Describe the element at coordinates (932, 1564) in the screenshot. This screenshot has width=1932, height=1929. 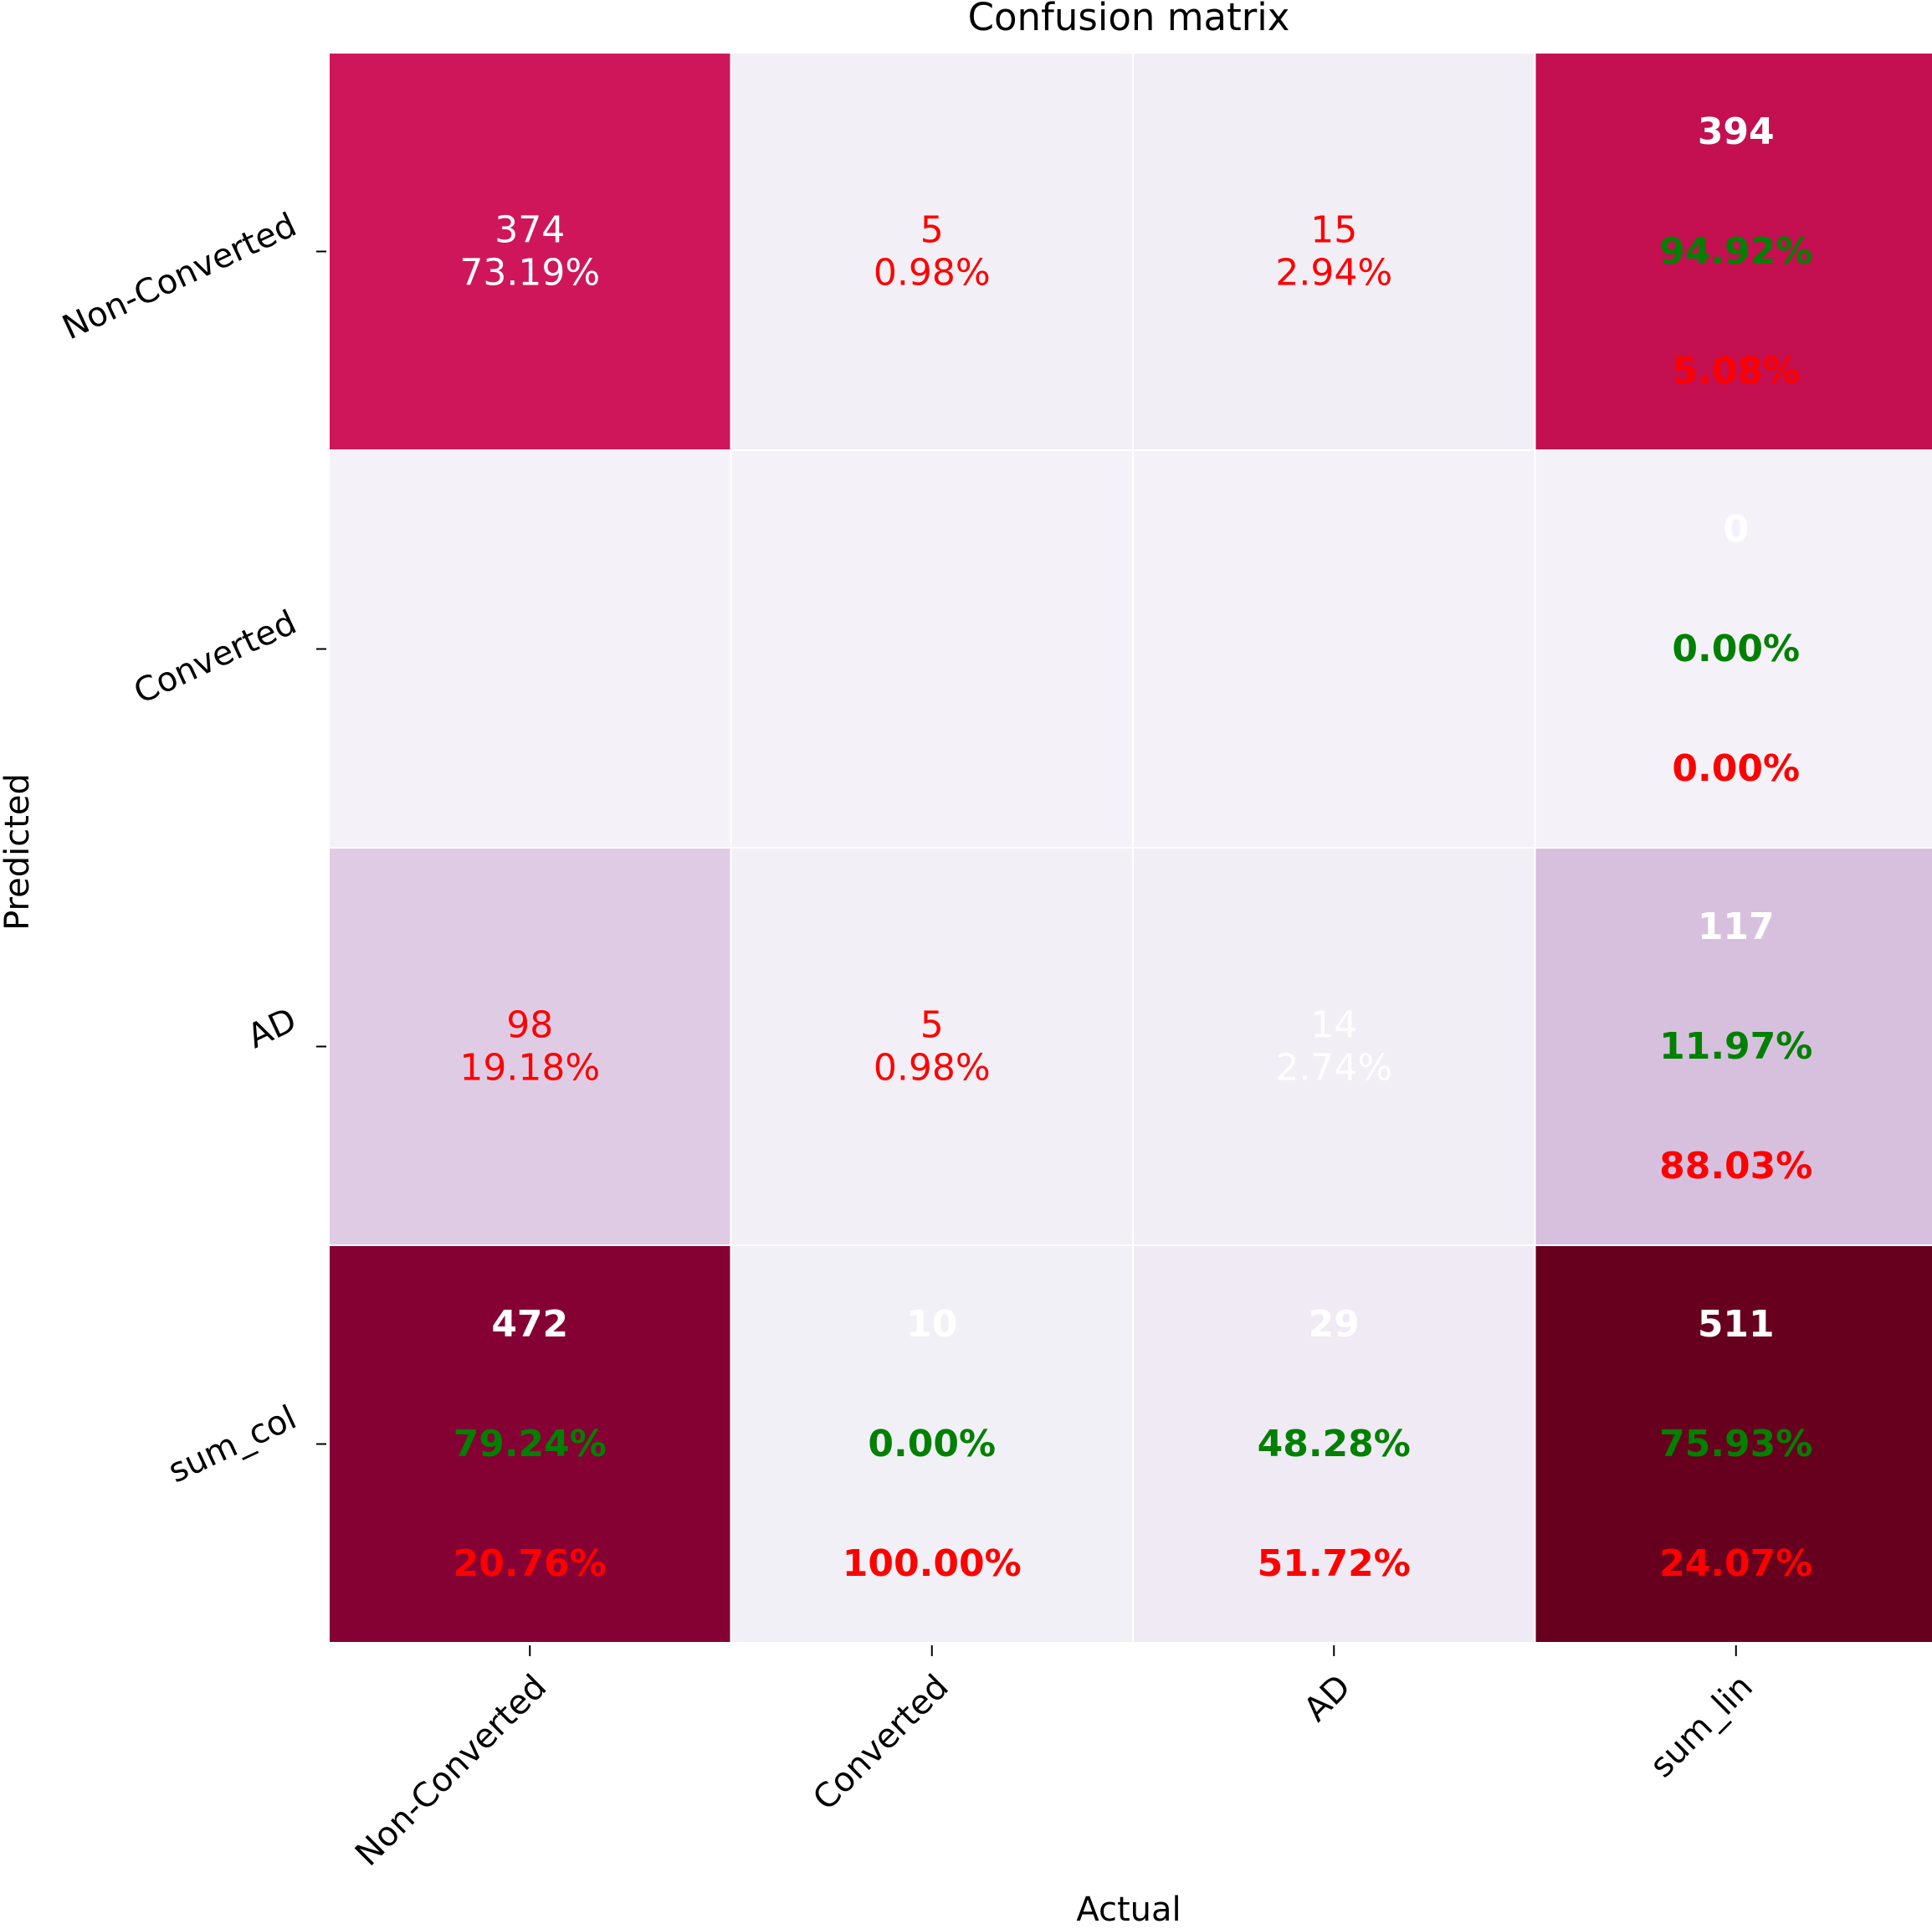
I see `cell-label: 100.00%` at that location.